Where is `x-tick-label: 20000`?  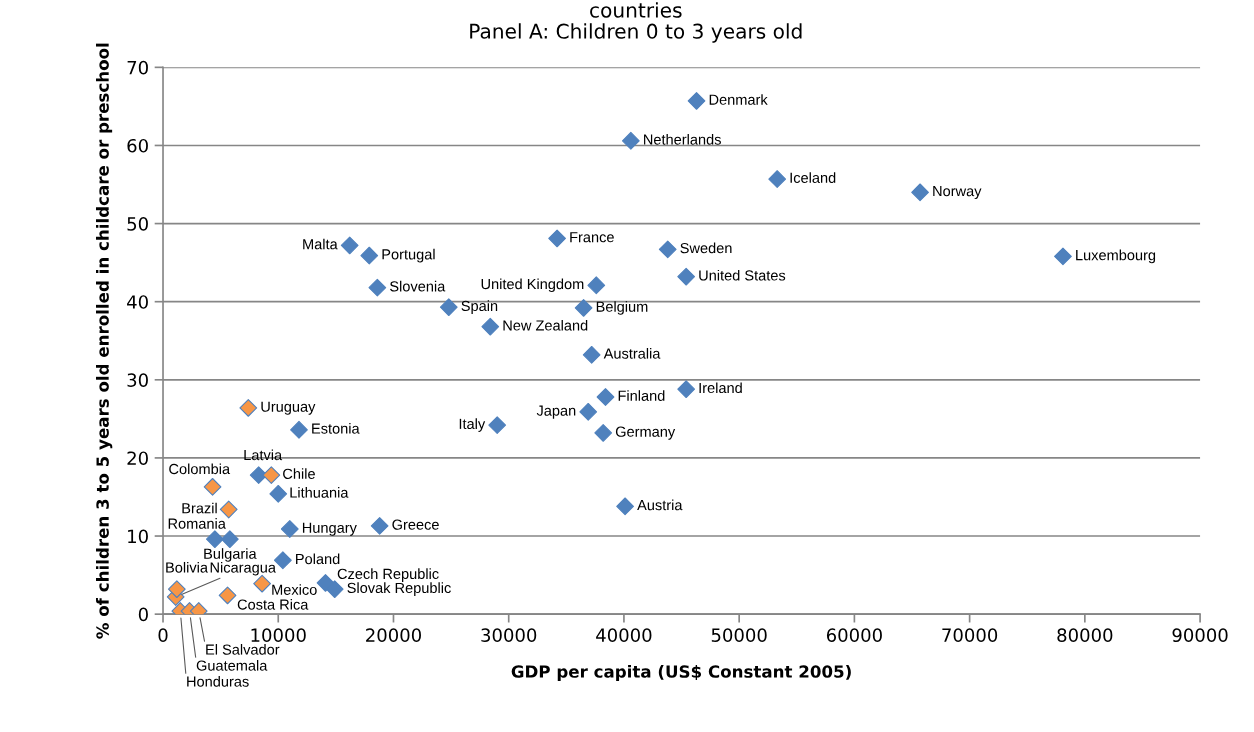 x-tick-label: 20000 is located at coordinates (393, 635).